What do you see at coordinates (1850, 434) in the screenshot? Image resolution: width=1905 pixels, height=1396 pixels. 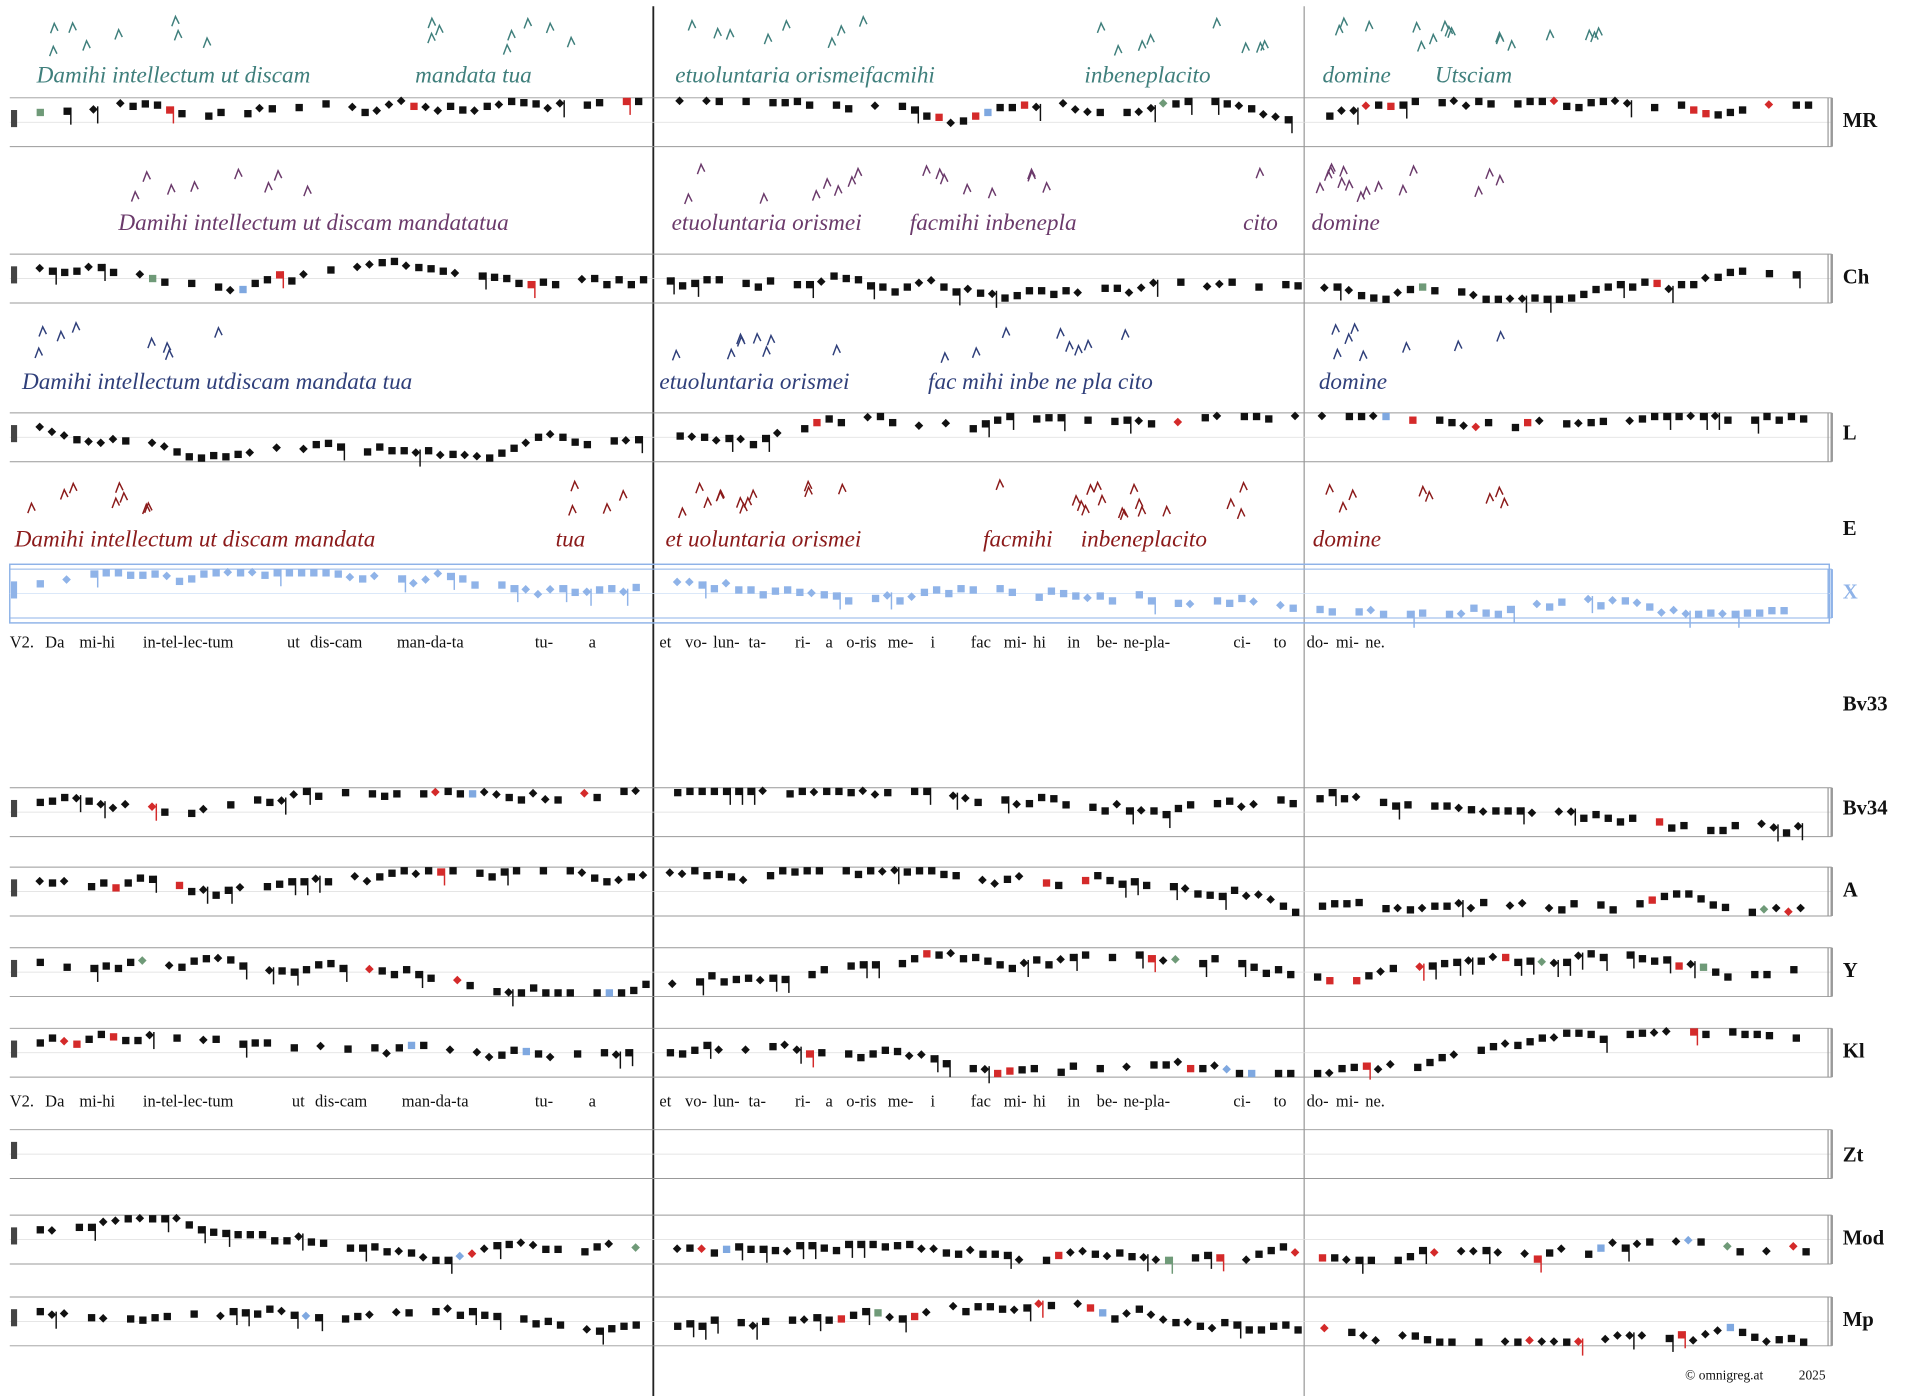 I see `staff-label: L` at bounding box center [1850, 434].